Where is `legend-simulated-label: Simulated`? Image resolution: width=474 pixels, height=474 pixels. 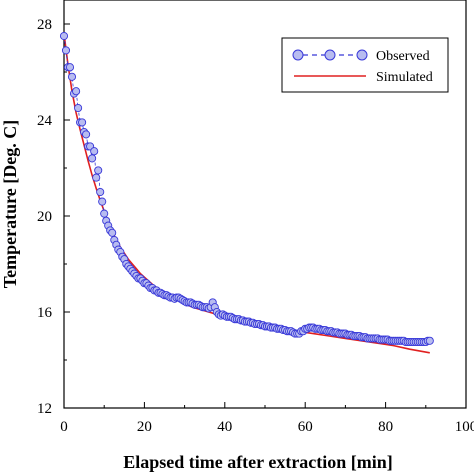 legend-simulated-label: Simulated is located at coordinates (404, 77).